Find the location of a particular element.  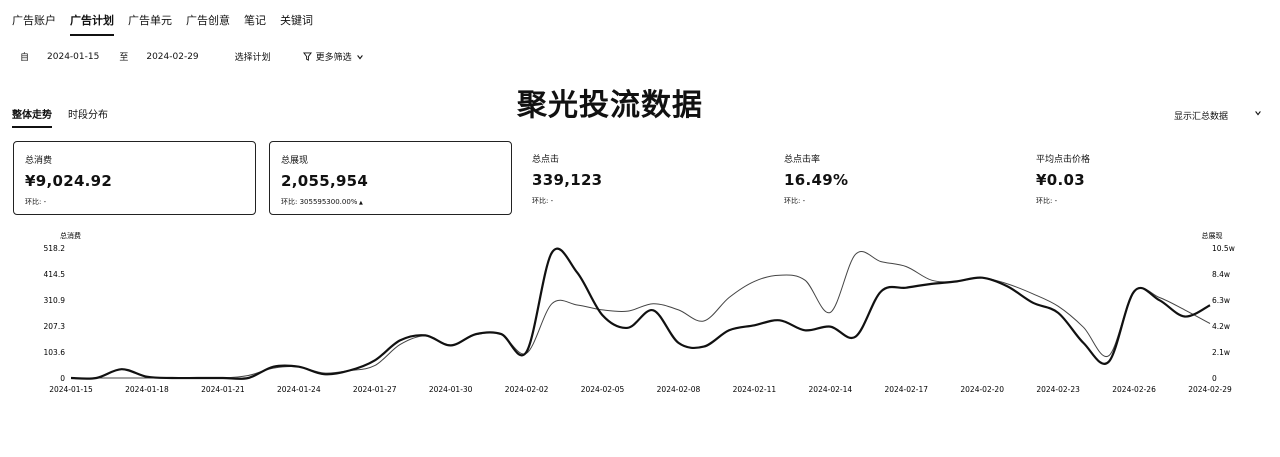

y-right-tick: 6.3w is located at coordinates (1221, 300).